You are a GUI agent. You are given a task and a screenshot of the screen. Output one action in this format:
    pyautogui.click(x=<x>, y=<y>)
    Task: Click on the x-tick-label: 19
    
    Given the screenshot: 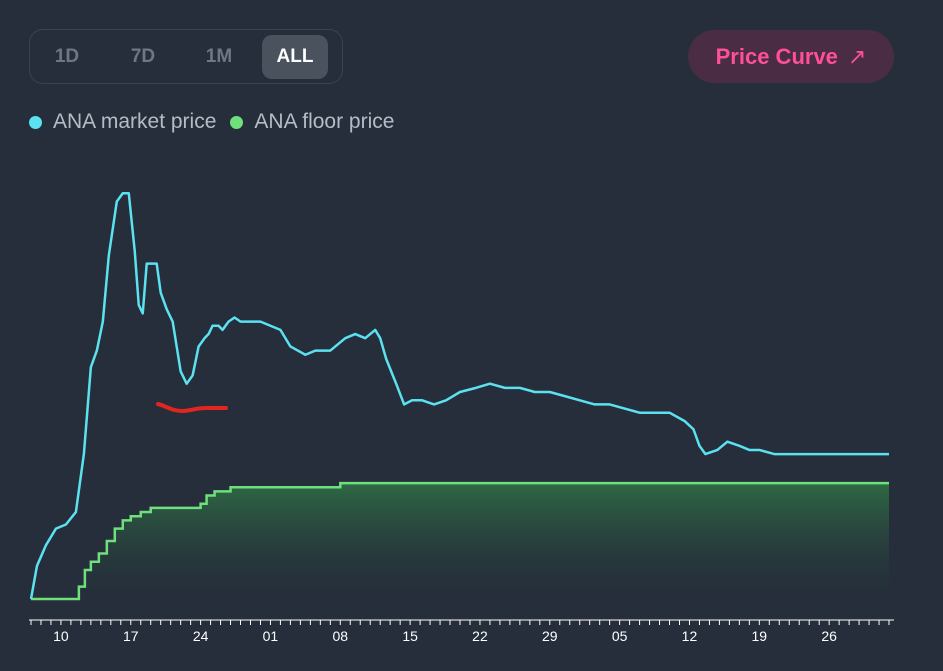 What is the action you would take?
    pyautogui.click(x=760, y=636)
    